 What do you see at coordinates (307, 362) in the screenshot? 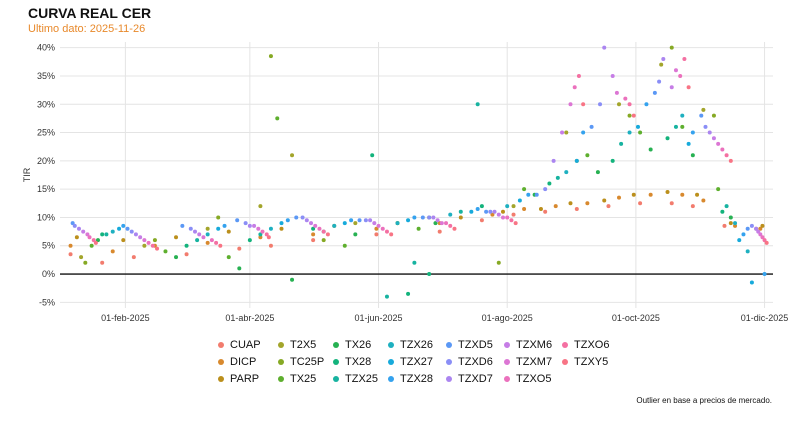
I see `legend-label: TC25P` at bounding box center [307, 362].